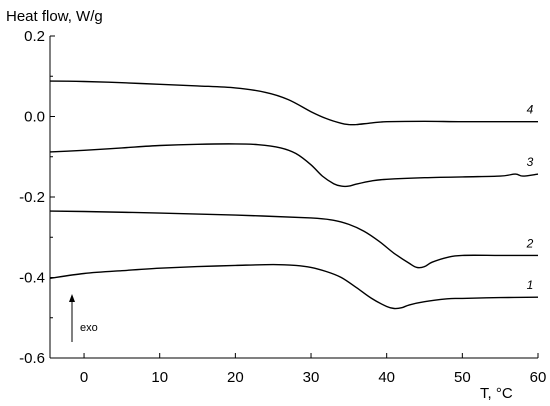 The image size is (550, 406). I want to click on series-label-4: 4, so click(530, 110).